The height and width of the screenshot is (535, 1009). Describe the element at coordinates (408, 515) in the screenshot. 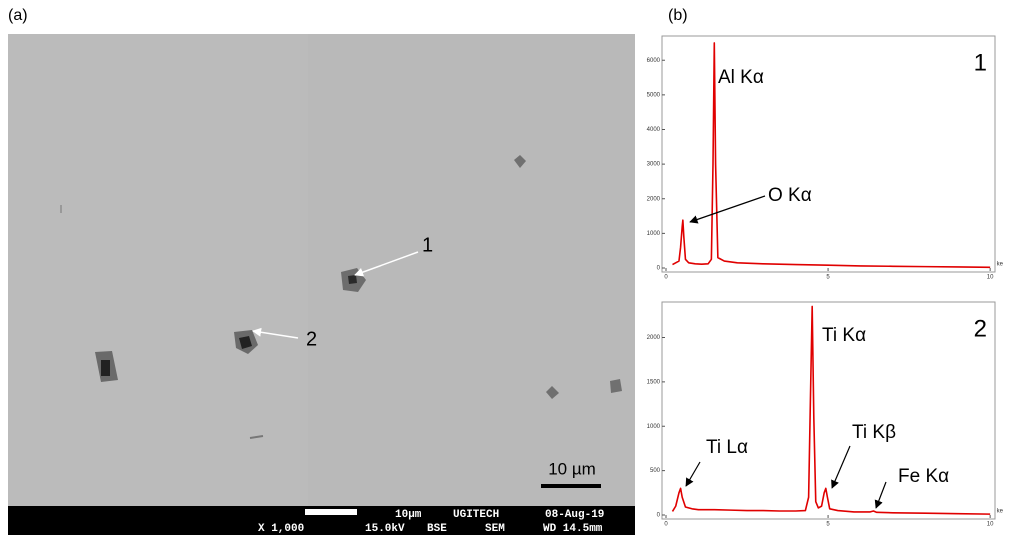

I see `info-text: 10µm` at that location.